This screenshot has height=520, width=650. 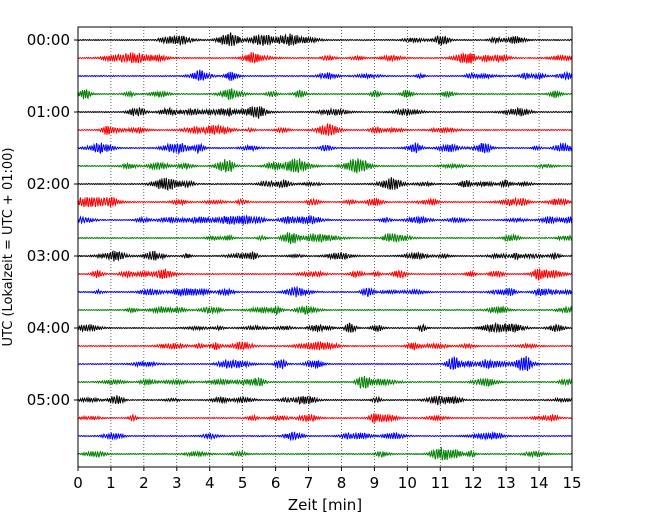 What do you see at coordinates (243, 483) in the screenshot?
I see `x-tick-label: 5` at bounding box center [243, 483].